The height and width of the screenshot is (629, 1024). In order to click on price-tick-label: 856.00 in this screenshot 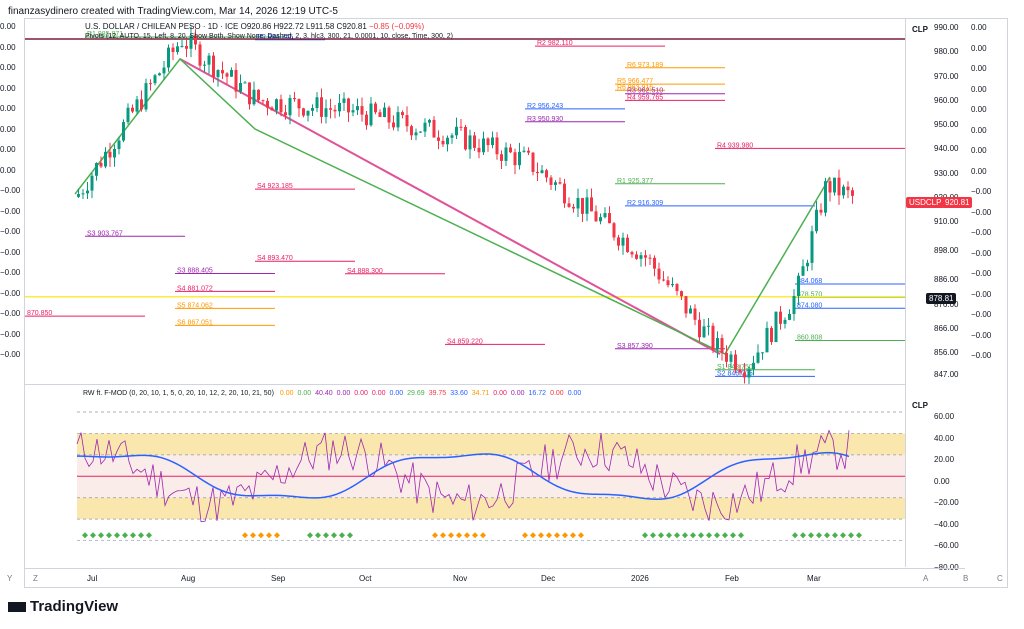, I will do `click(946, 353)`.